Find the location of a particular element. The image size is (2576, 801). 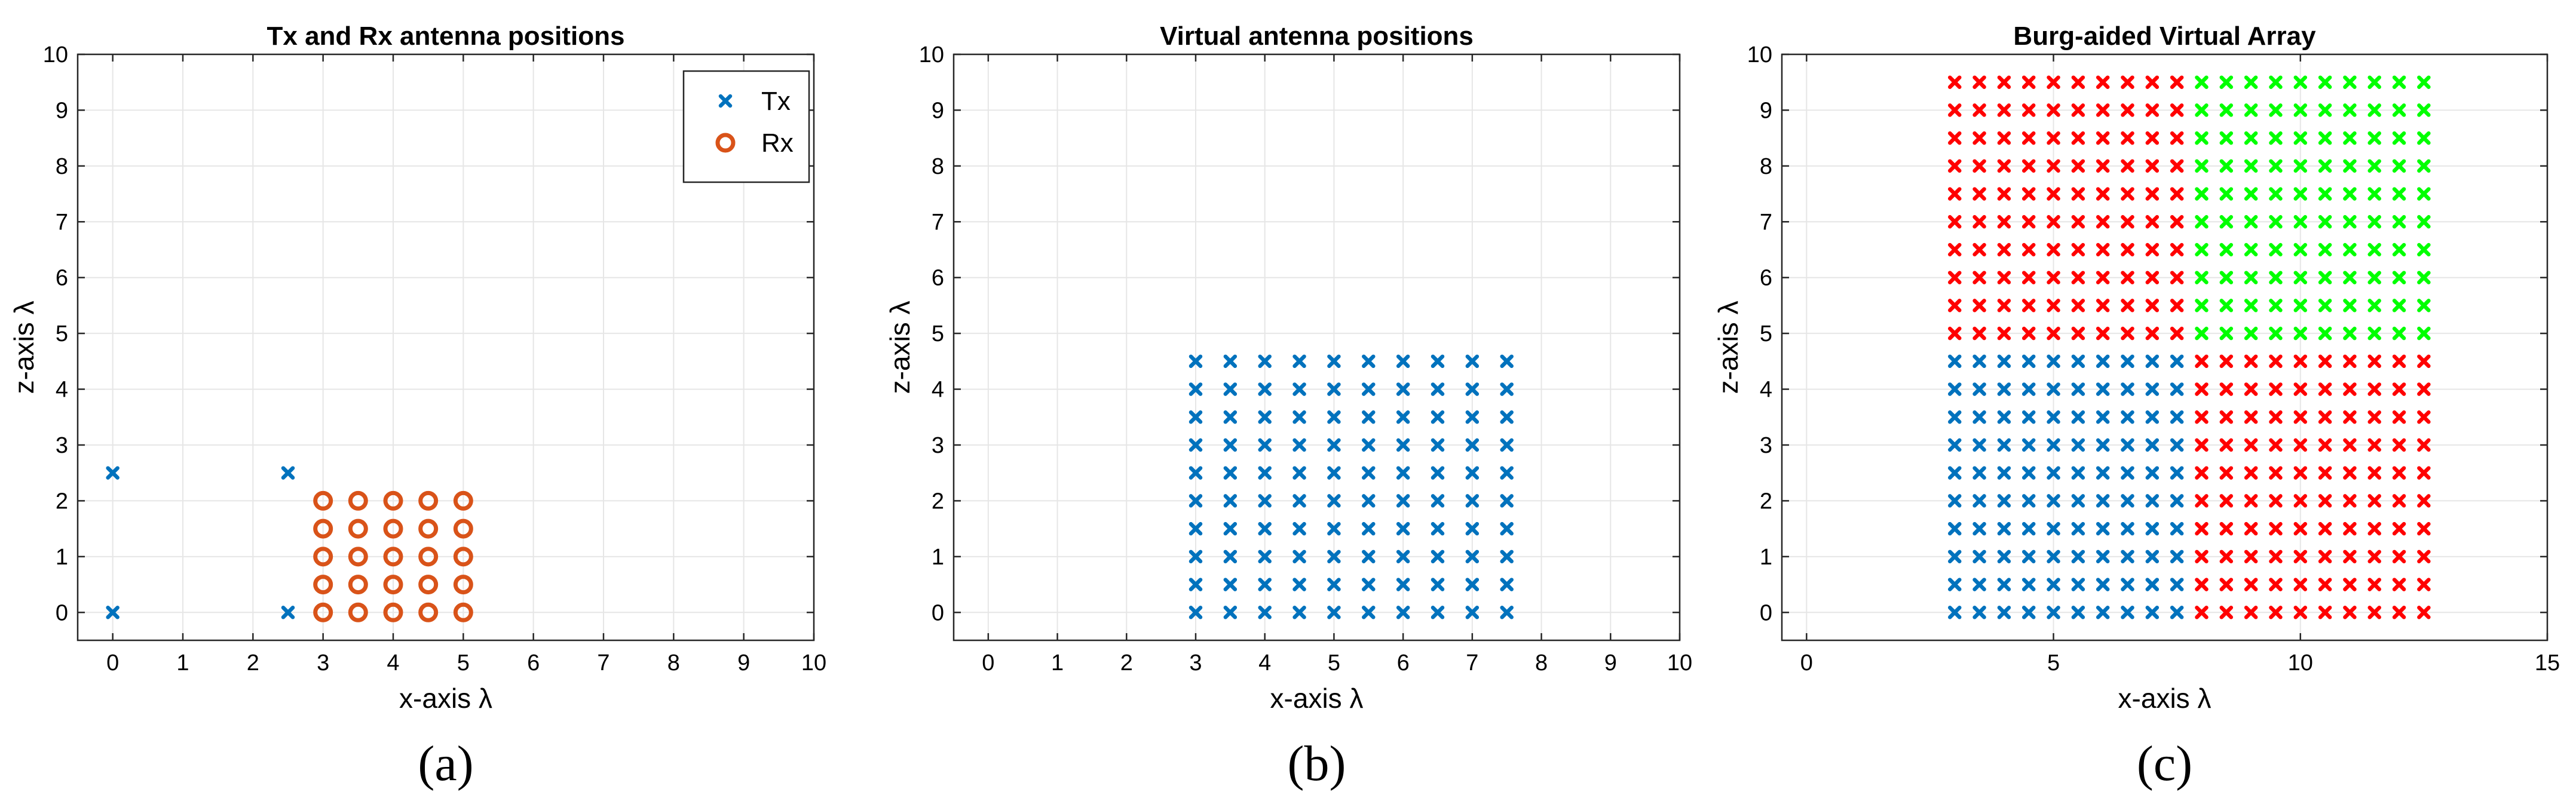

x-tick-label: 3 is located at coordinates (323, 663).